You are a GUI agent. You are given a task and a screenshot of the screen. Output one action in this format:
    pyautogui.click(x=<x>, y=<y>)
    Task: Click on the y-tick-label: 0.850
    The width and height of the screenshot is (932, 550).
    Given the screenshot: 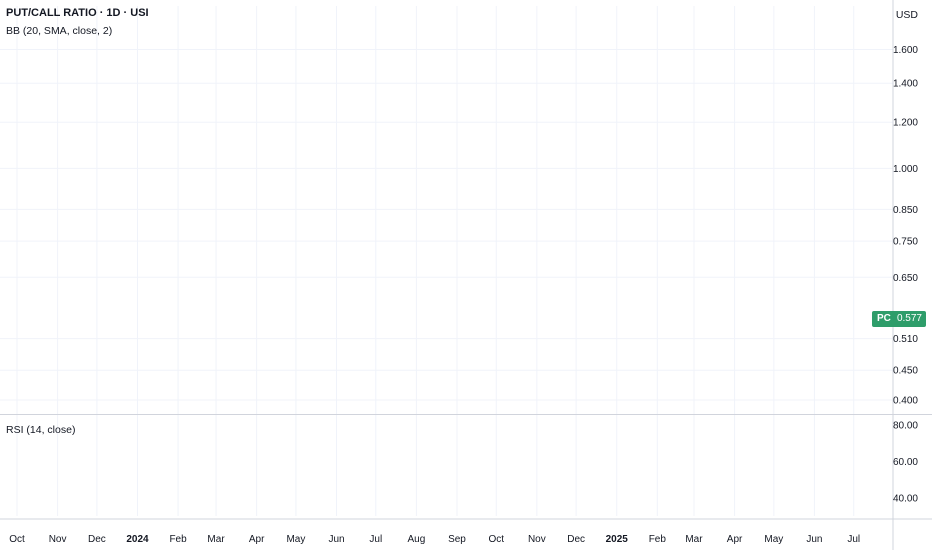 What is the action you would take?
    pyautogui.click(x=905, y=210)
    